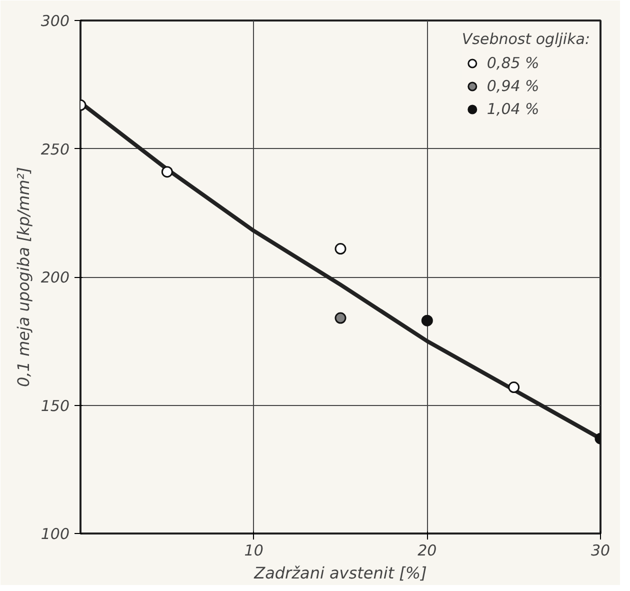 The image size is (630, 591). What do you see at coordinates (55, 21) in the screenshot?
I see `y-tick-label: 300` at bounding box center [55, 21].